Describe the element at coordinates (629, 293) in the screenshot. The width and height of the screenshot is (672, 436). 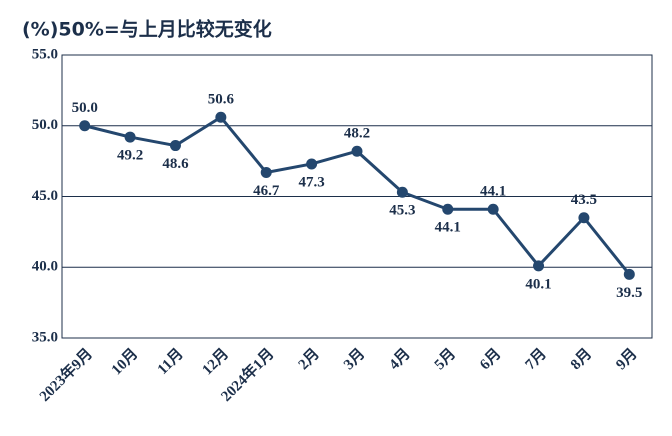
I see `data-label: 39.5` at that location.